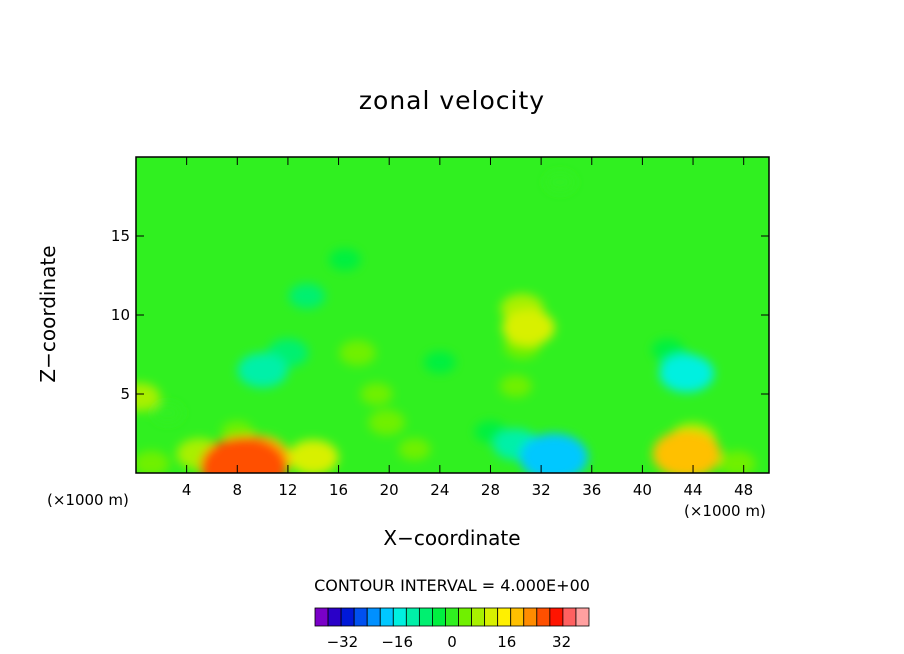  What do you see at coordinates (507, 642) in the screenshot?
I see `colorbar-tick-label: 16` at bounding box center [507, 642].